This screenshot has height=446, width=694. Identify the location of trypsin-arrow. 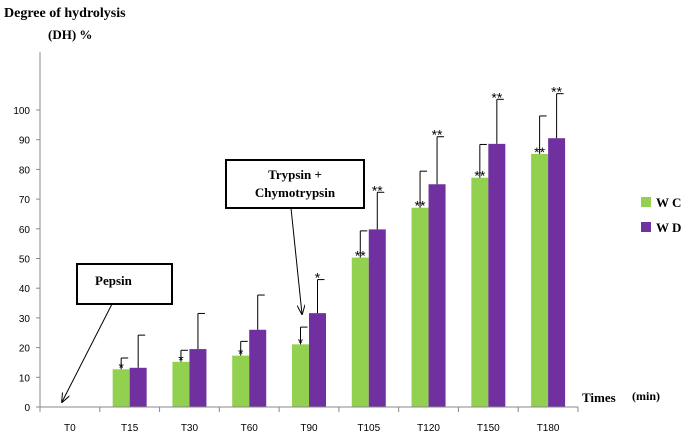
(296, 260).